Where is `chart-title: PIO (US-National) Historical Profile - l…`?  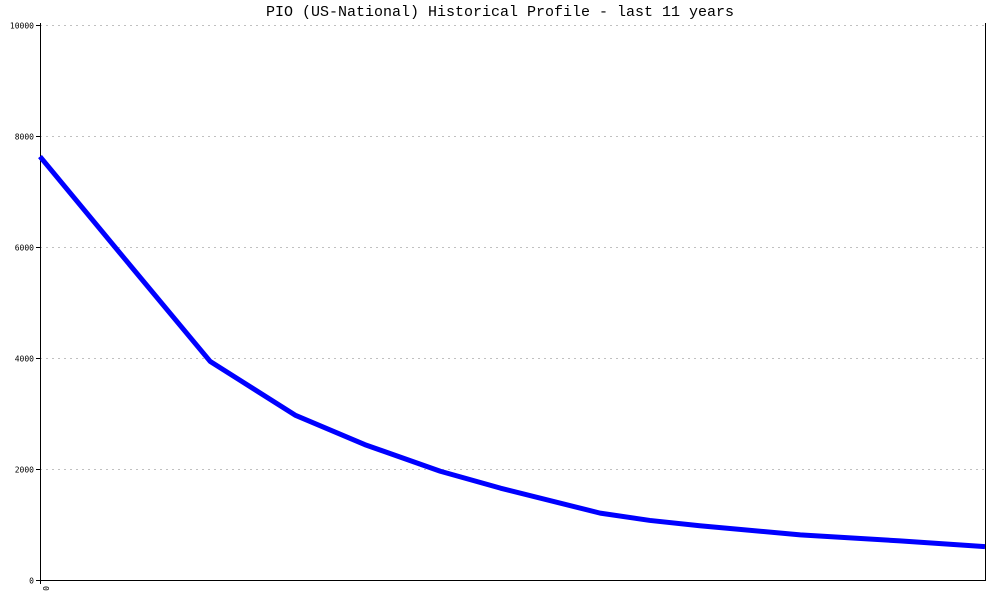
chart-title: PIO (US-National) Historical Profile - l… is located at coordinates (500, 12).